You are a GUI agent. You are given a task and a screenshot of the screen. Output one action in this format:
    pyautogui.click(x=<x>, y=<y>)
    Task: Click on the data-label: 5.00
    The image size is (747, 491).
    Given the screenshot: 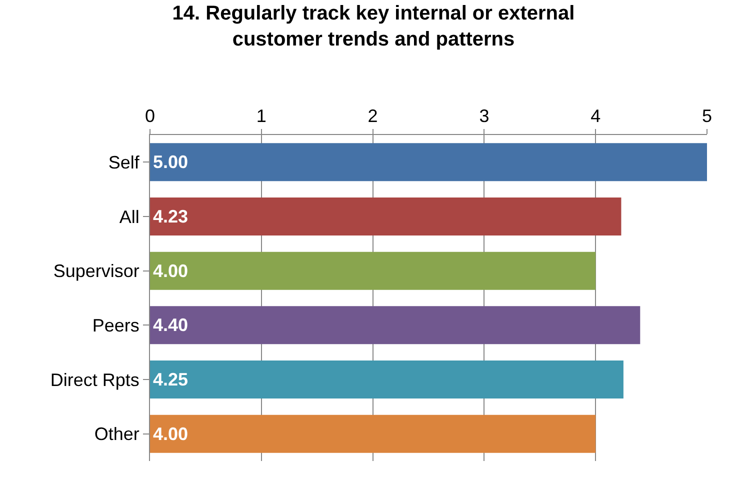 What is the action you would take?
    pyautogui.click(x=170, y=162)
    